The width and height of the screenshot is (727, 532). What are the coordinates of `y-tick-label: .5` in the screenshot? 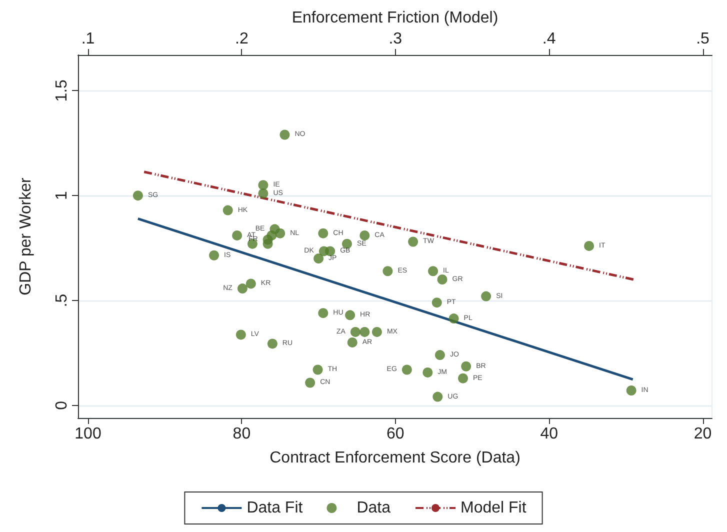 It's located at (62, 301).